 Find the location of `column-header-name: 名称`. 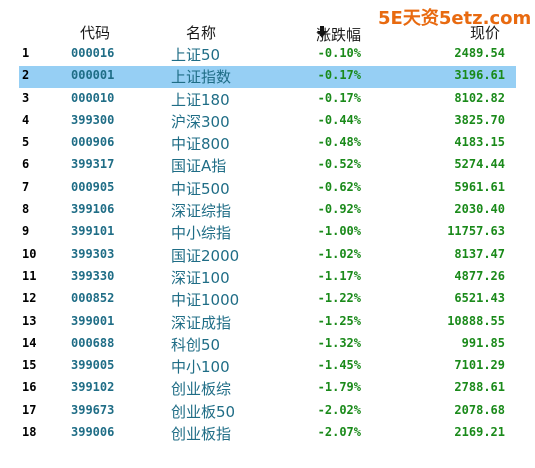

column-header-name: 名称 is located at coordinates (201, 33).